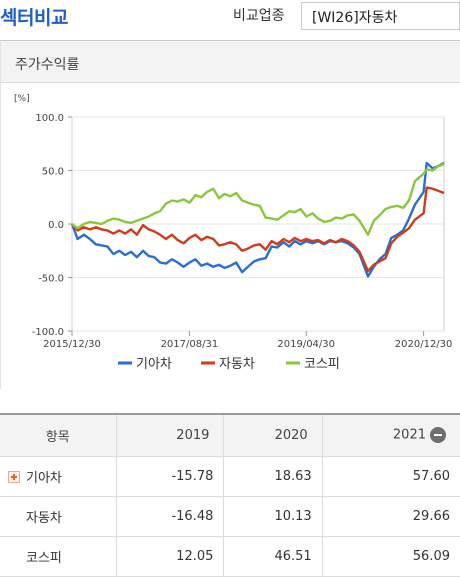 The width and height of the screenshot is (460, 579). What do you see at coordinates (49, 118) in the screenshot?
I see `y-tick-label: 100.0` at bounding box center [49, 118].